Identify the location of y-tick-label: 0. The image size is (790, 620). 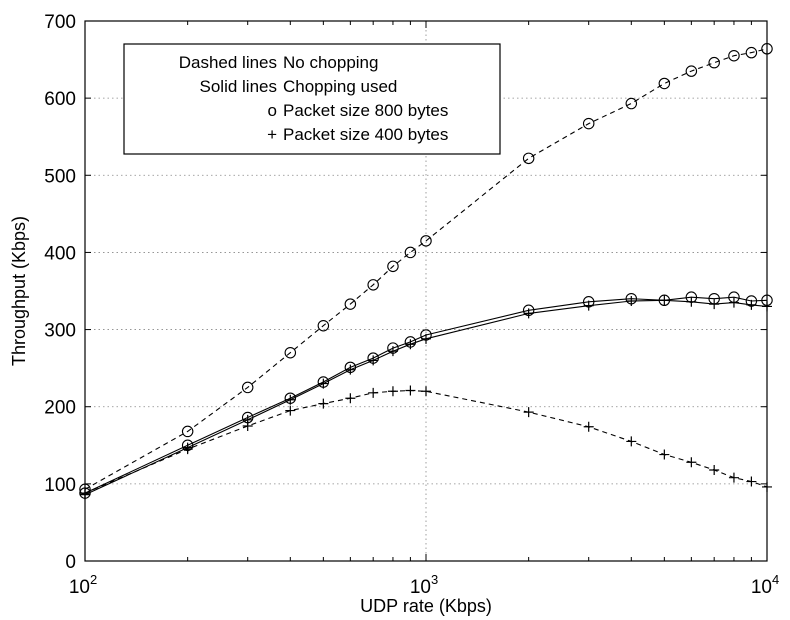
(70, 562).